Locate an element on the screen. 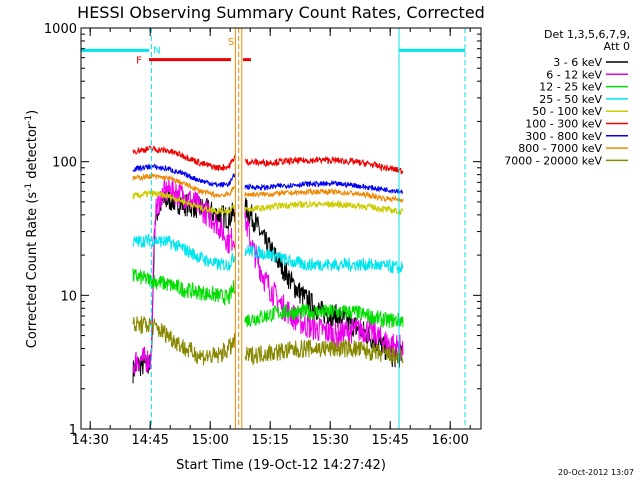 Image resolution: width=640 pixels, height=484 pixels. x-tick-label-4: 15:30 is located at coordinates (329, 440).